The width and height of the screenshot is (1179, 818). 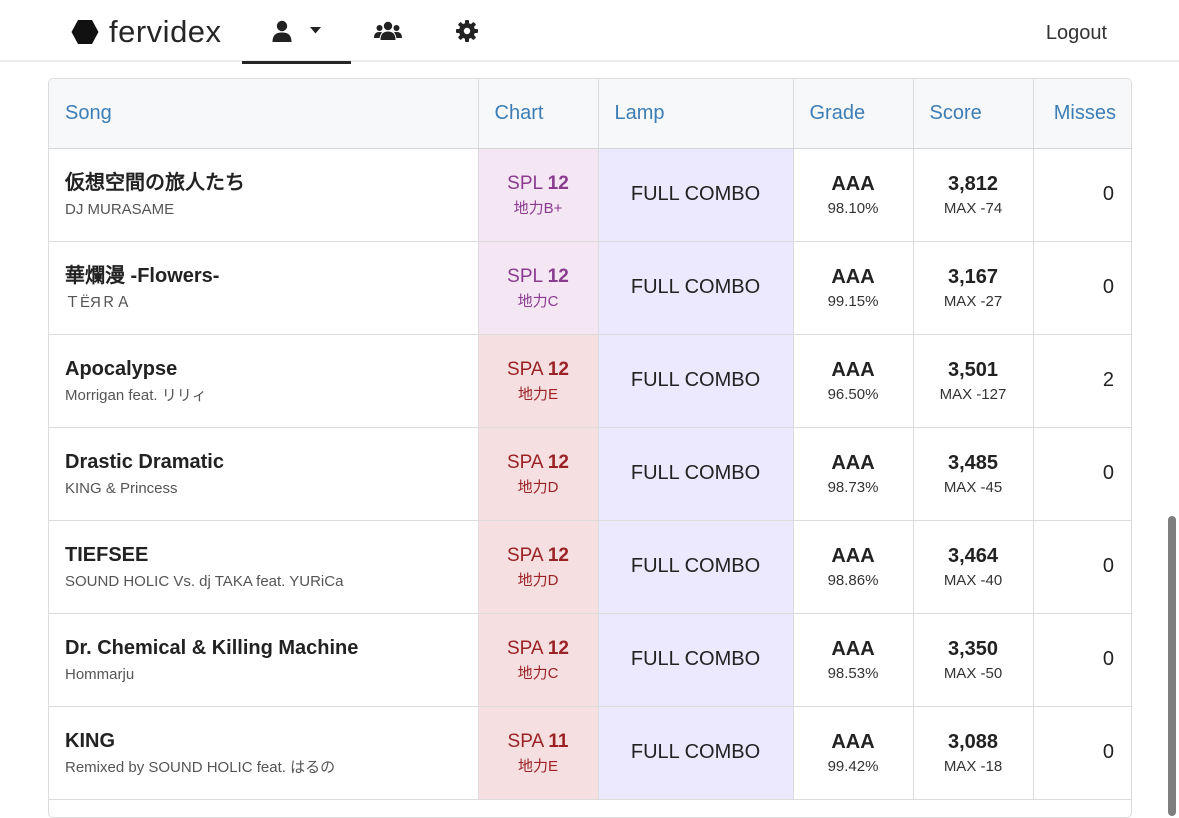 I want to click on logout-link: Logout, so click(x=1076, y=33).